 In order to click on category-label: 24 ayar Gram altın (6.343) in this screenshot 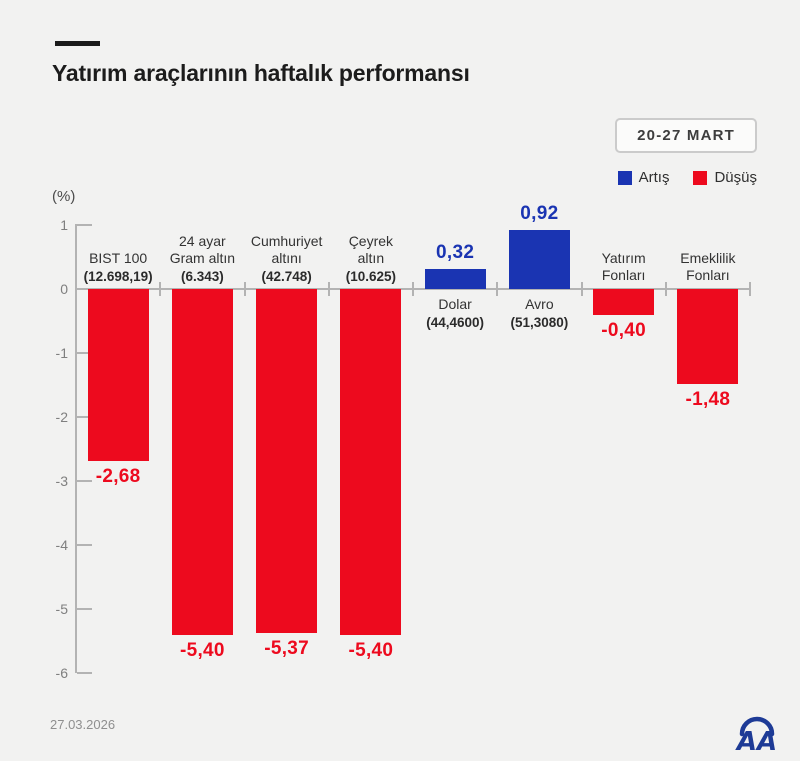, I will do `click(202, 258)`.